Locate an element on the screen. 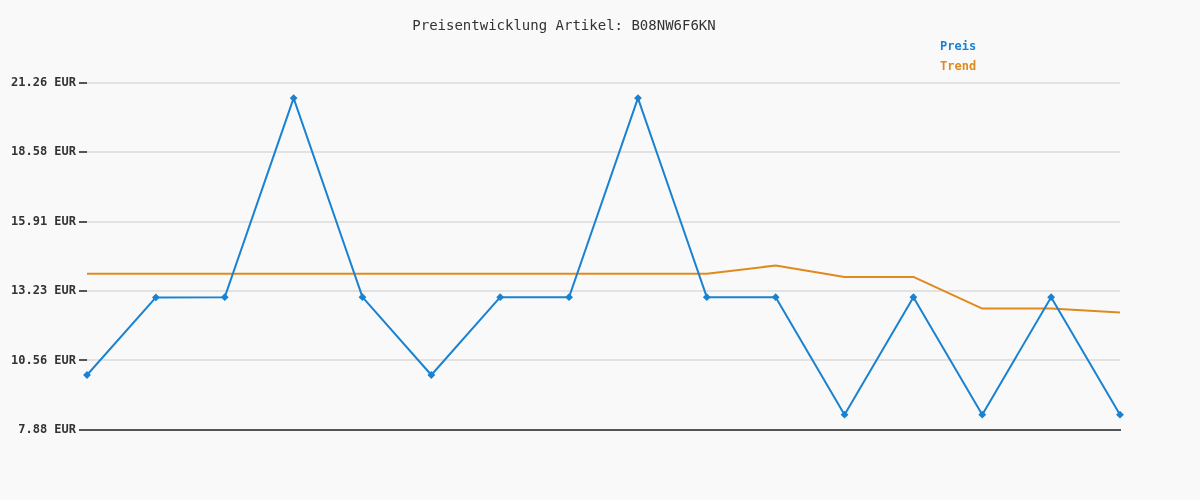 This screenshot has height=500, width=1200. text: Preis is located at coordinates (958, 46).